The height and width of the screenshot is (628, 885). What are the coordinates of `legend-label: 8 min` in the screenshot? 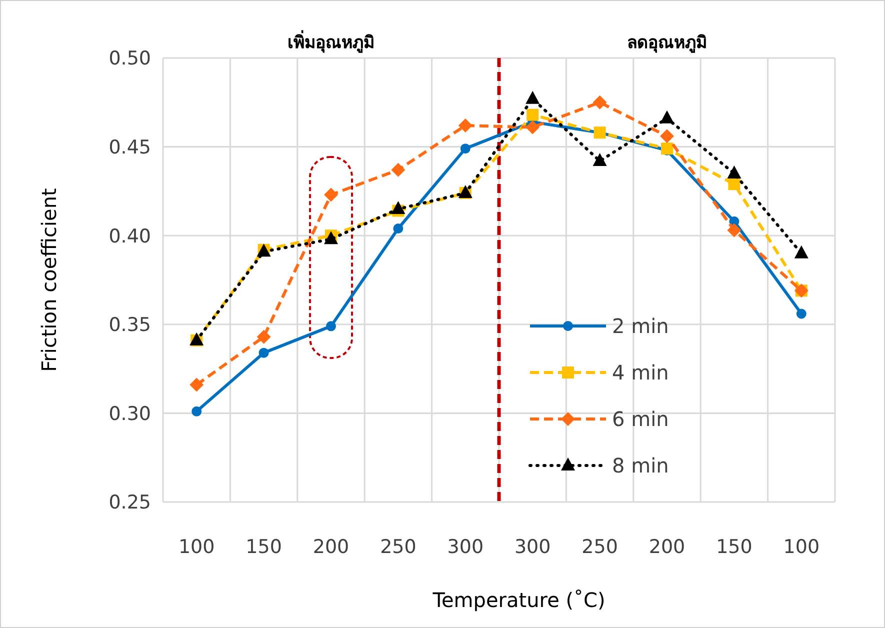 It's located at (640, 466).